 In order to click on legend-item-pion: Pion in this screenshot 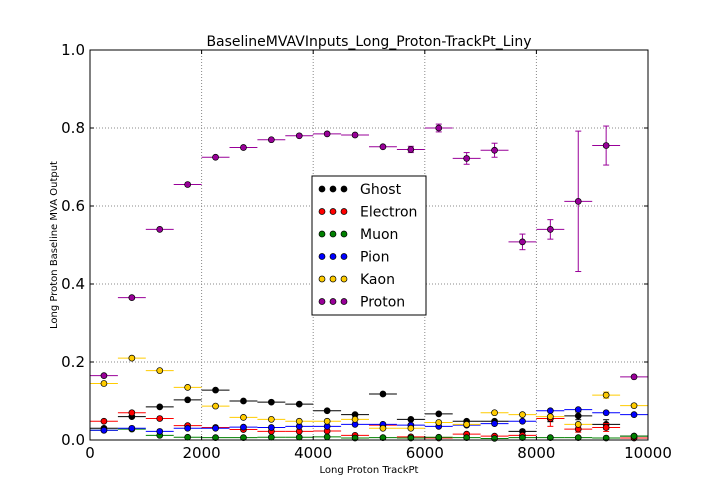, I will do `click(353, 258)`.